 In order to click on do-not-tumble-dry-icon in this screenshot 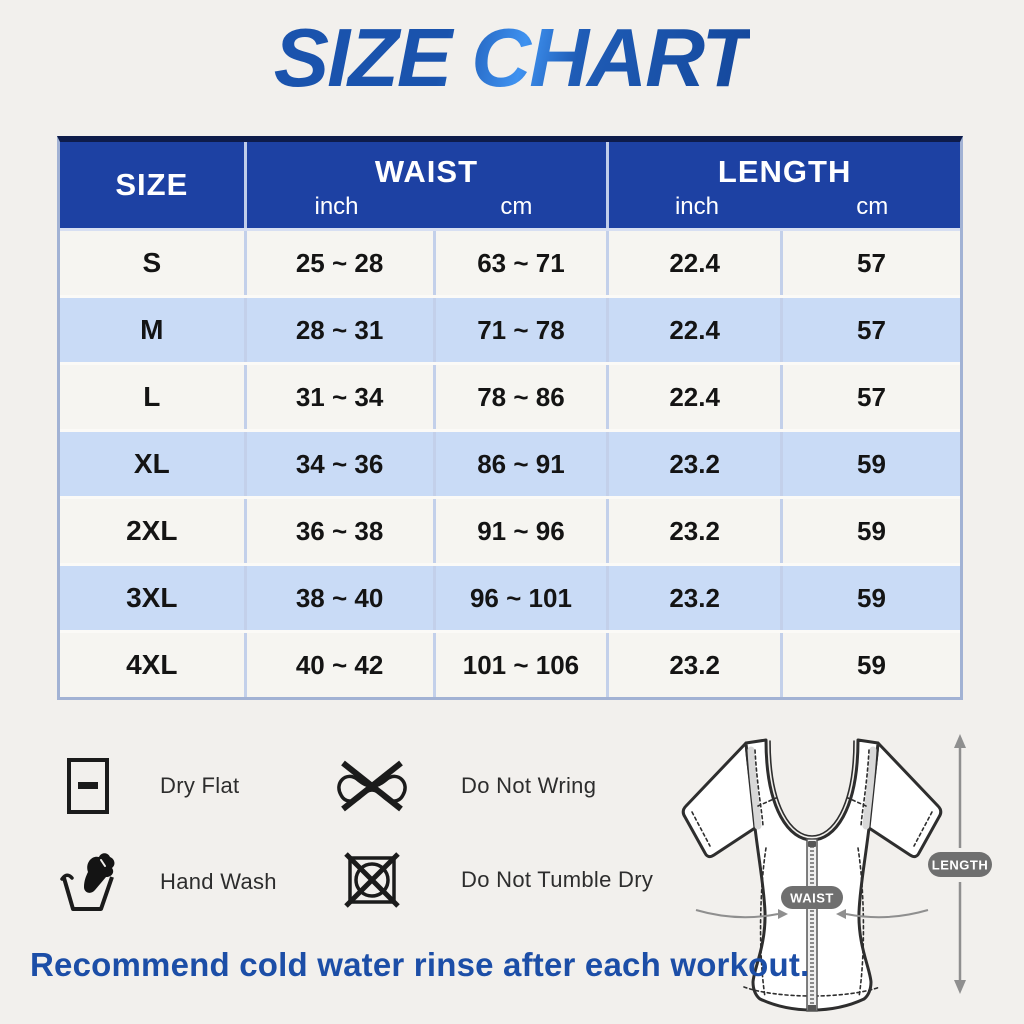, I will do `click(372, 880)`.